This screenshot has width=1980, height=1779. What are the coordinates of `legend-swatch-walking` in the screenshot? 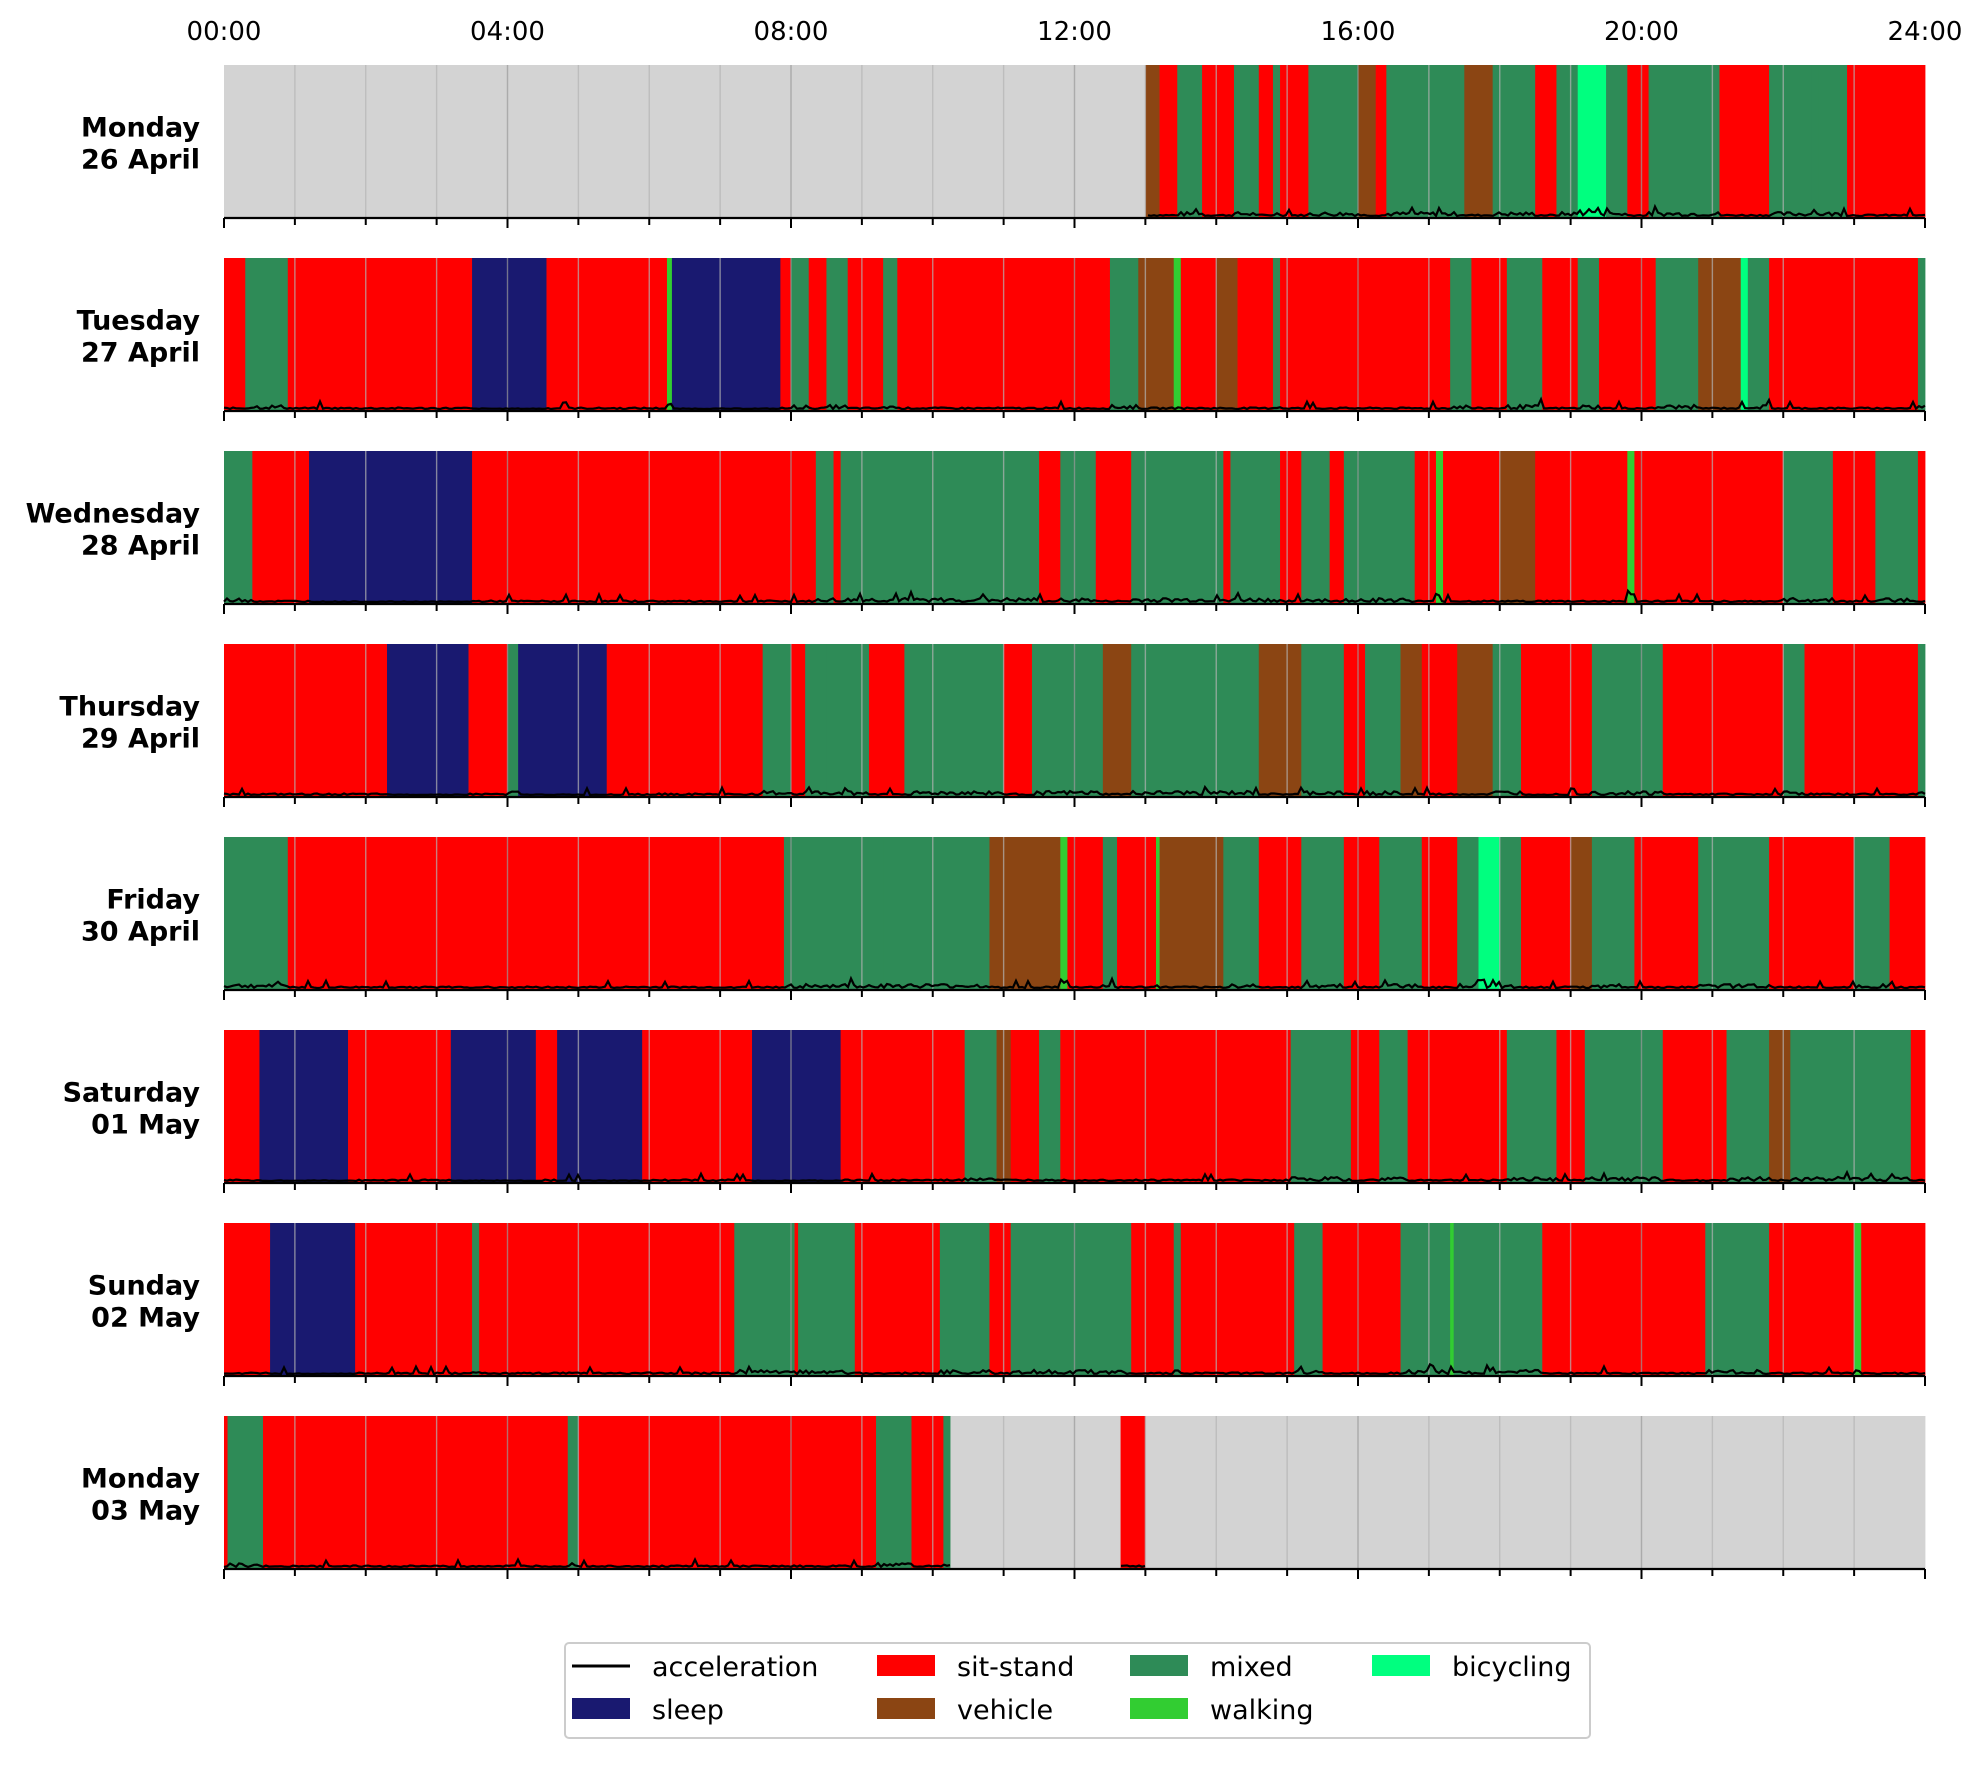 It's located at (1159, 1708).